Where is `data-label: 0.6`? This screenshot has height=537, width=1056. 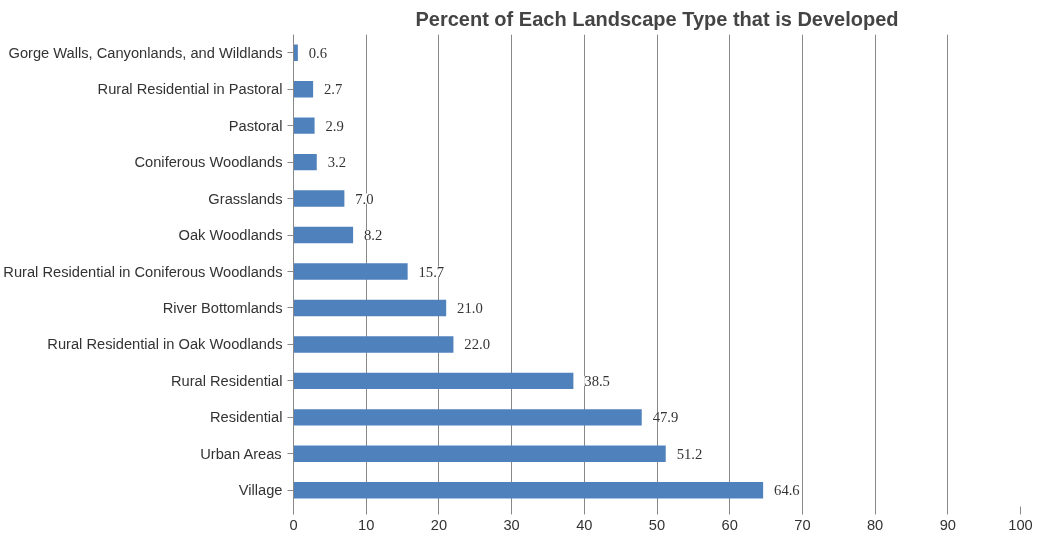 data-label: 0.6 is located at coordinates (318, 52).